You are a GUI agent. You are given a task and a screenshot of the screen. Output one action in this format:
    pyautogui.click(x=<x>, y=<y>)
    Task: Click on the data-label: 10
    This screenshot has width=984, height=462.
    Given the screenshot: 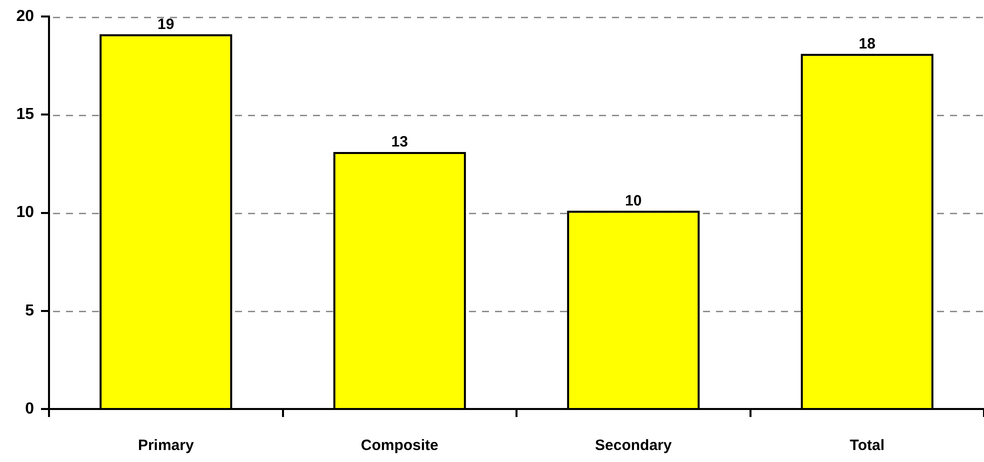 What is the action you would take?
    pyautogui.click(x=633, y=201)
    